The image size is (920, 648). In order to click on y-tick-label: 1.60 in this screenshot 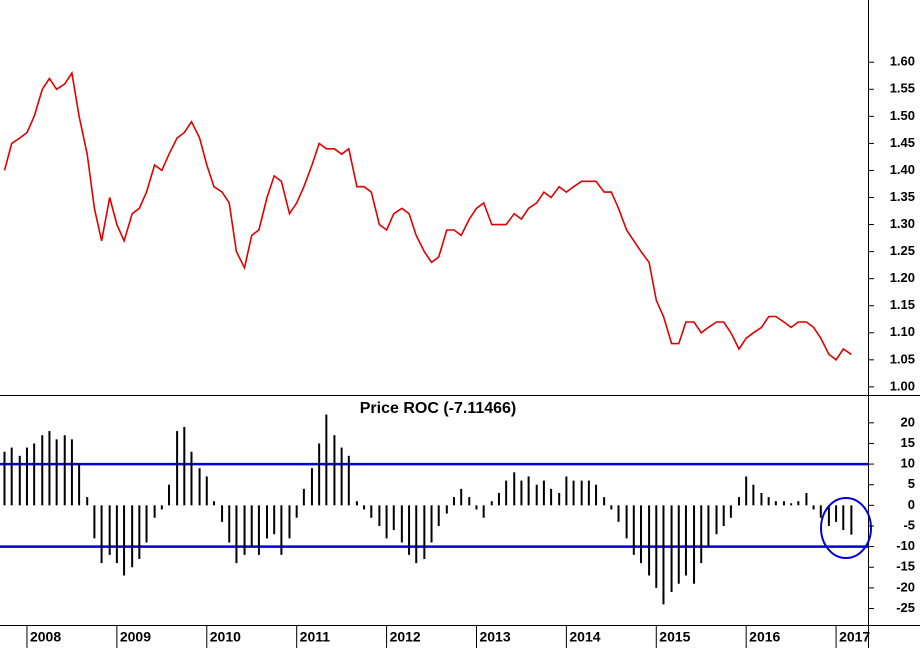, I will do `click(902, 61)`.